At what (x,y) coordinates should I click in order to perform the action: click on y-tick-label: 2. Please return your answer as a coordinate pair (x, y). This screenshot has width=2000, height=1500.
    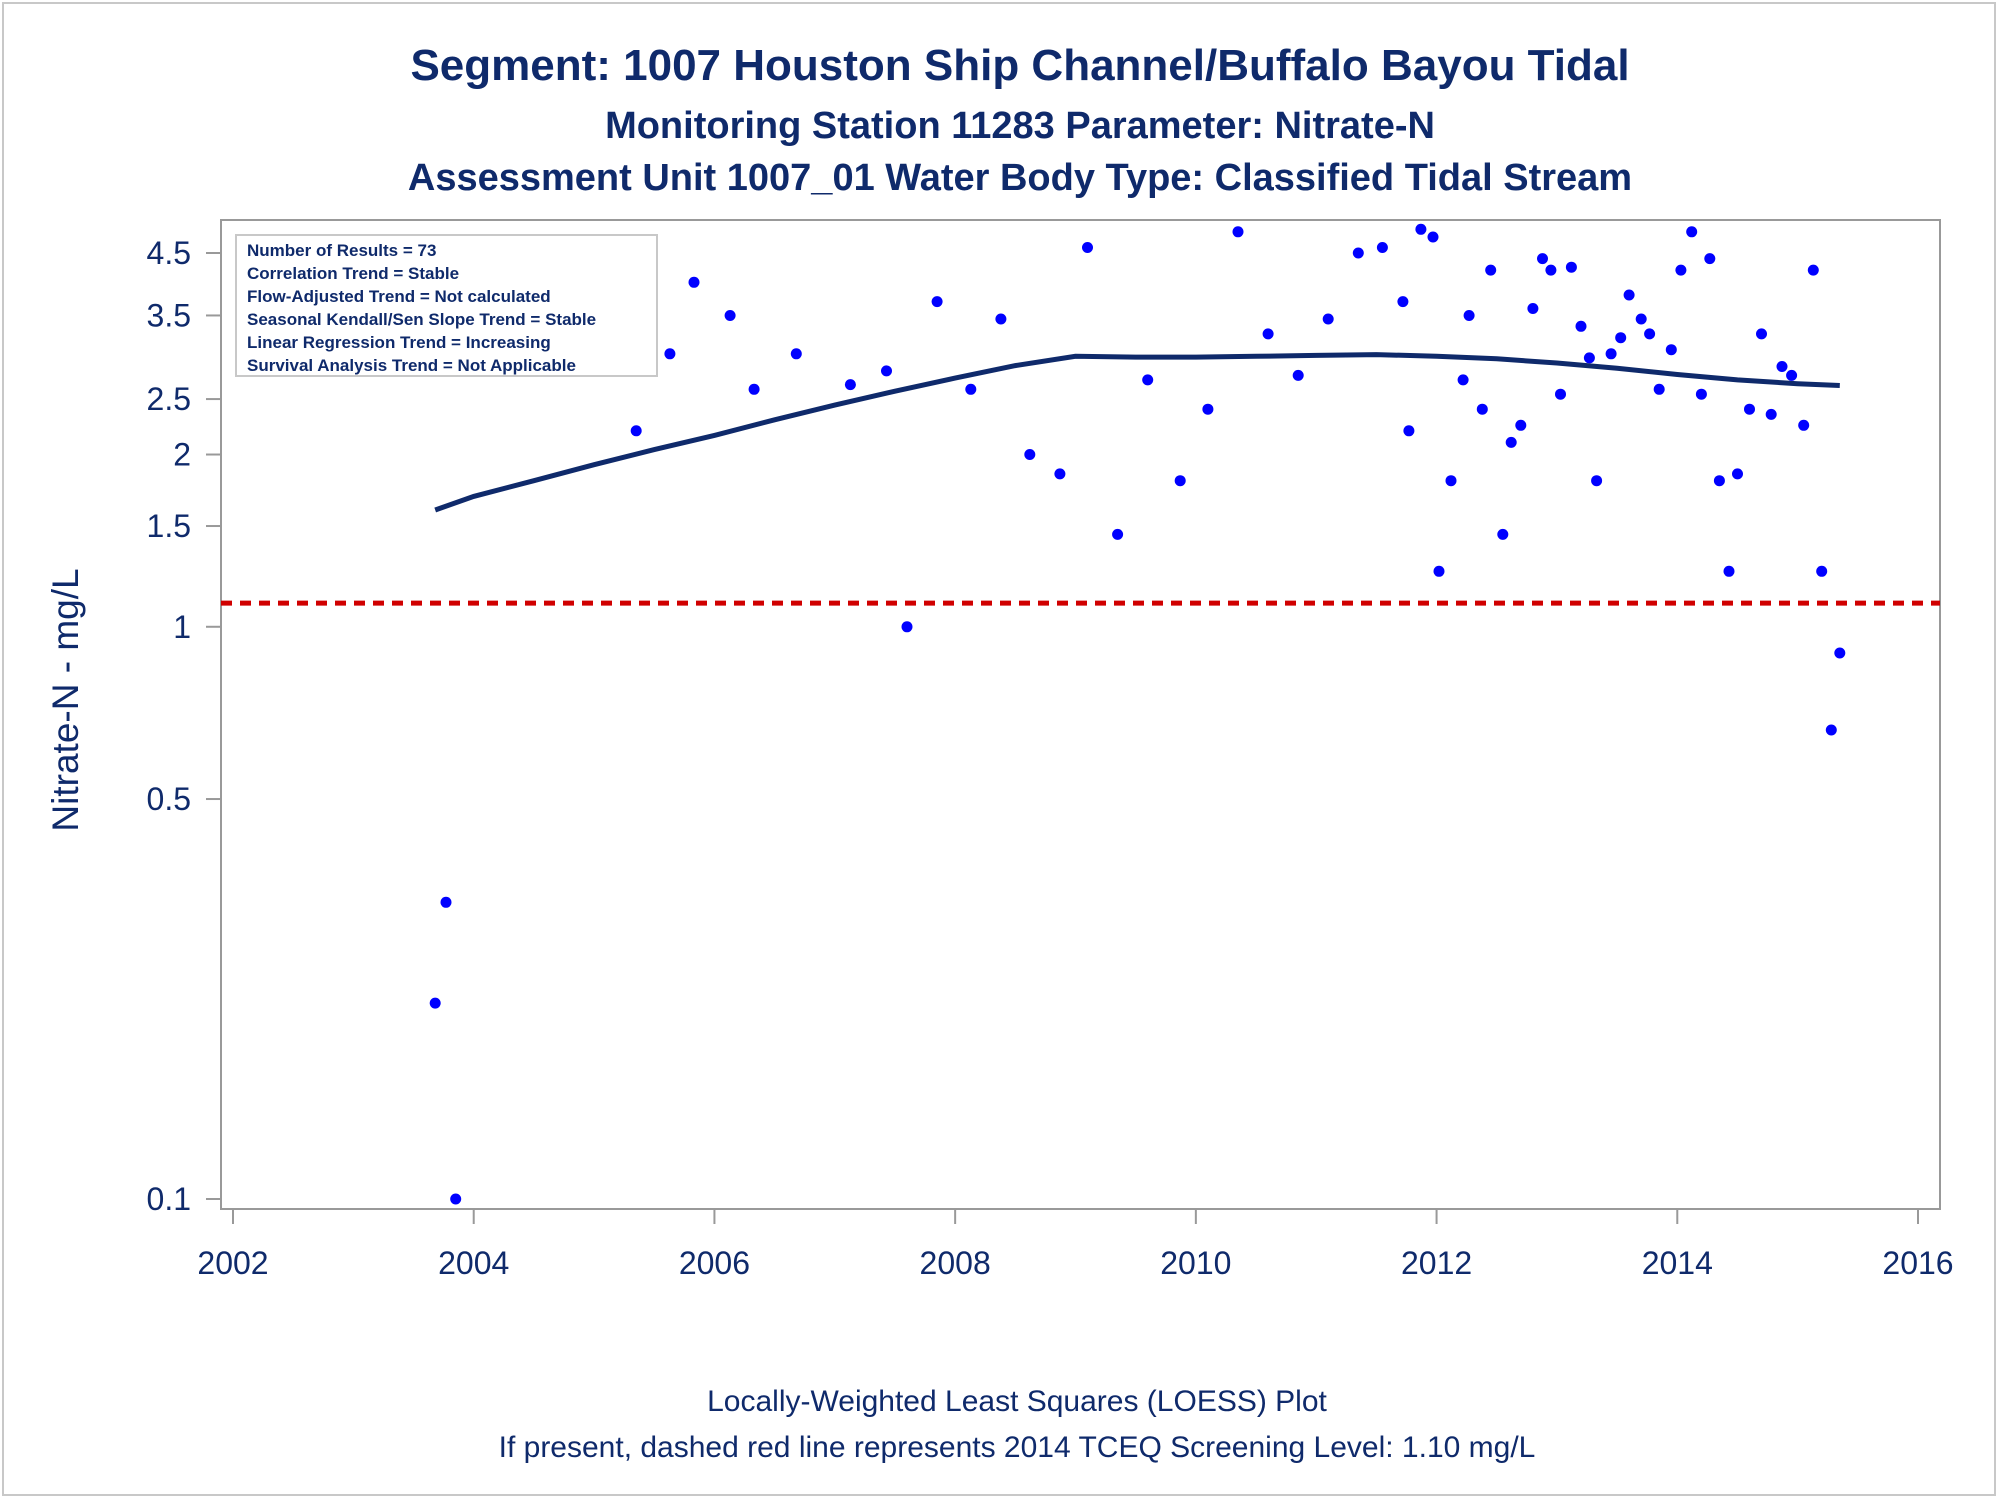
    Looking at the image, I should click on (182, 455).